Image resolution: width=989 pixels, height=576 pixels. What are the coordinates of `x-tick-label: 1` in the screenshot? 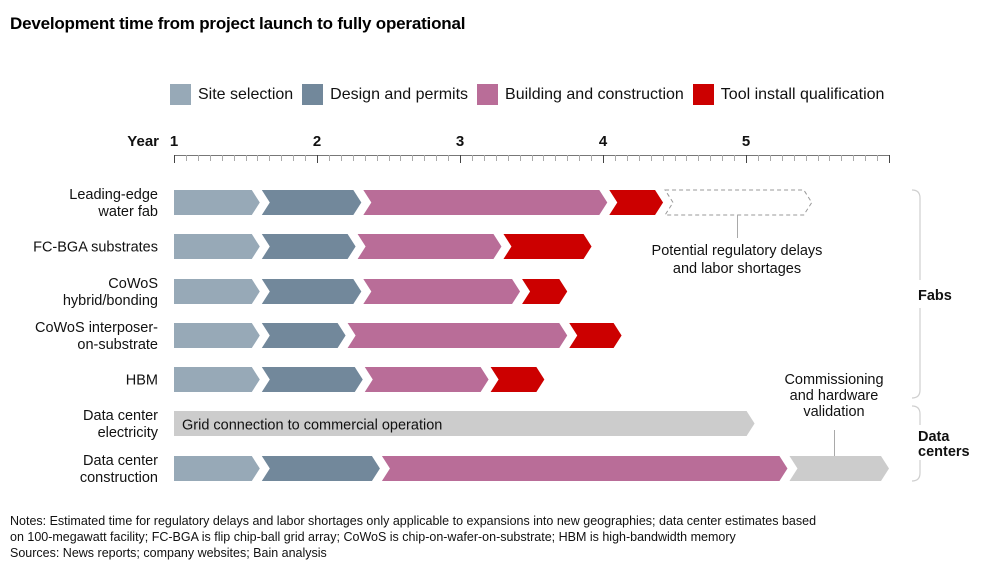 It's located at (174, 141).